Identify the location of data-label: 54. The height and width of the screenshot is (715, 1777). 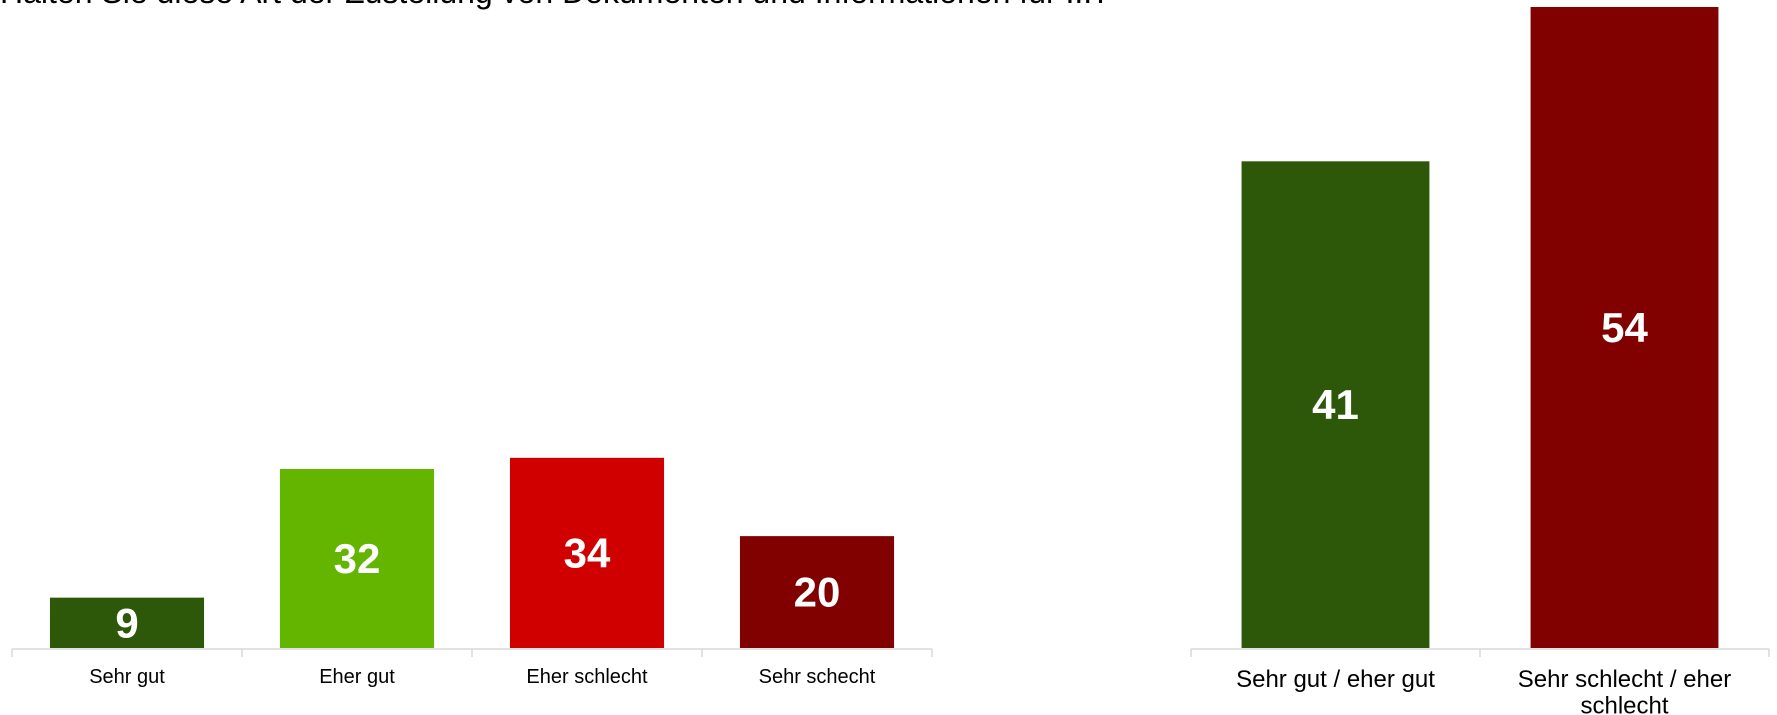
(1624, 327).